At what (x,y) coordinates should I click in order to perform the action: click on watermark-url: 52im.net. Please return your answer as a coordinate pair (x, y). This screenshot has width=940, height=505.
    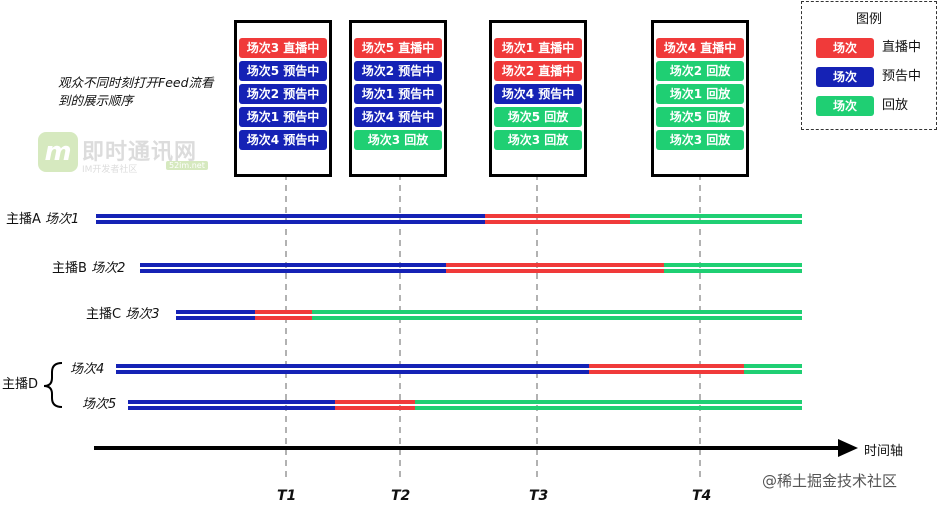
    Looking at the image, I should click on (187, 165).